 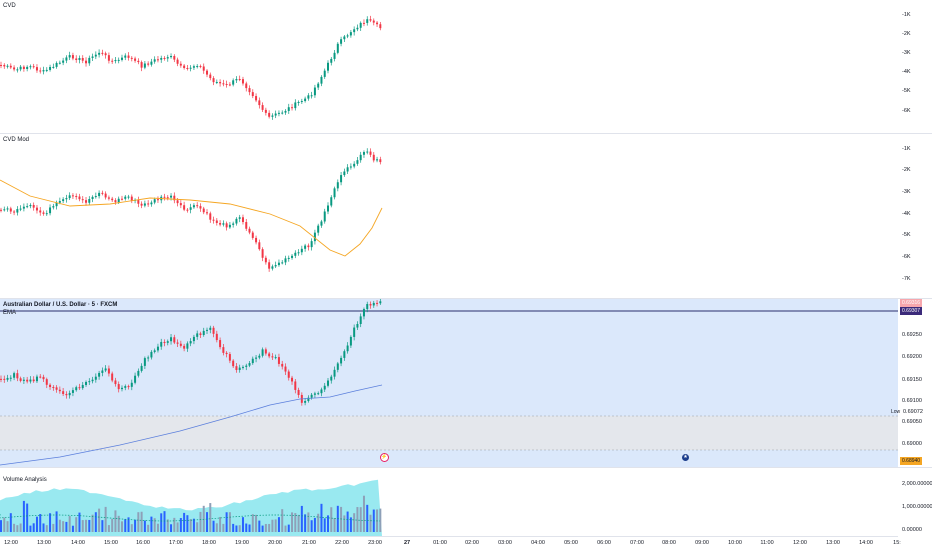 What do you see at coordinates (449, 502) in the screenshot?
I see `volume-chart` at bounding box center [449, 502].